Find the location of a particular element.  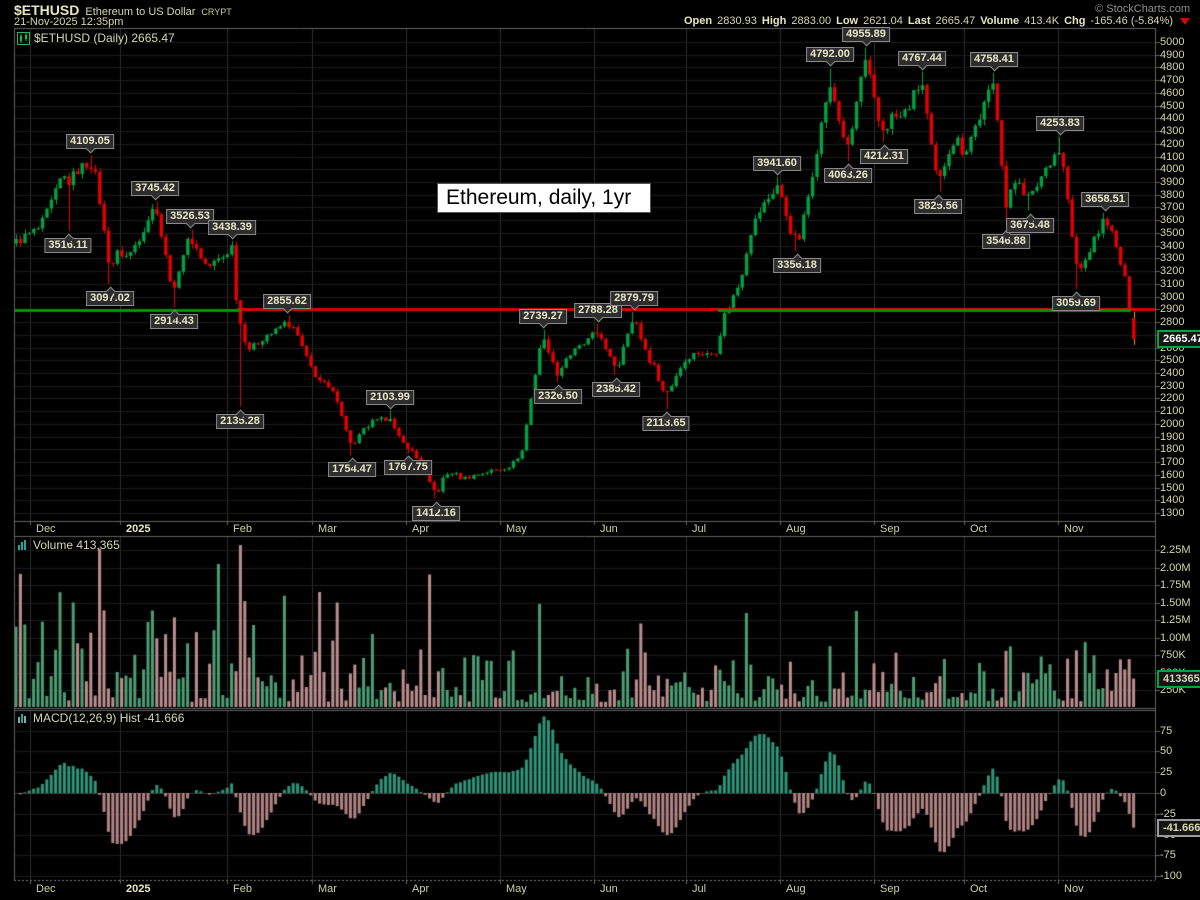

price-tick-label: 3100 is located at coordinates (1172, 283).